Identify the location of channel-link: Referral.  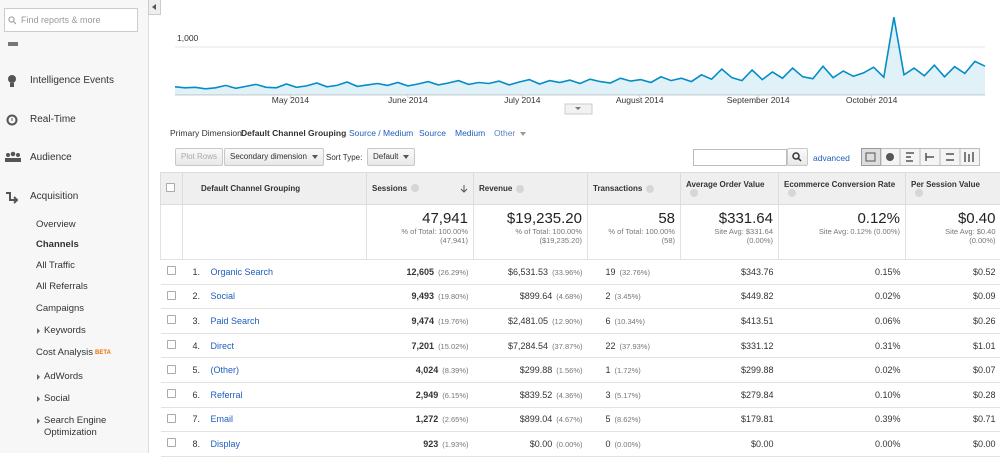
(227, 395).